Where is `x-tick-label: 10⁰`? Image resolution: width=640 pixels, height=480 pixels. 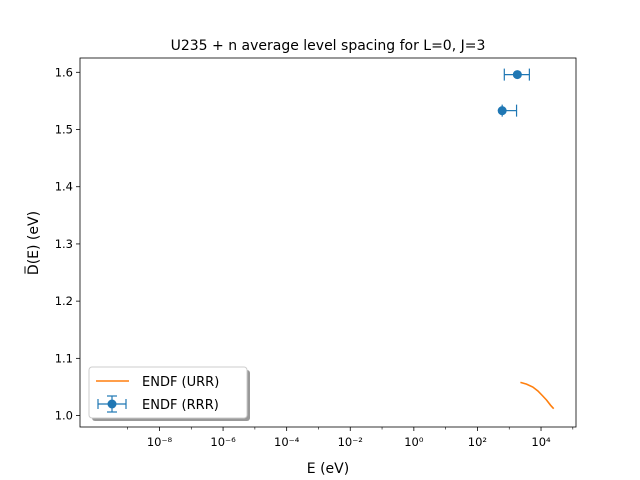
x-tick-label: 10⁰ is located at coordinates (414, 442).